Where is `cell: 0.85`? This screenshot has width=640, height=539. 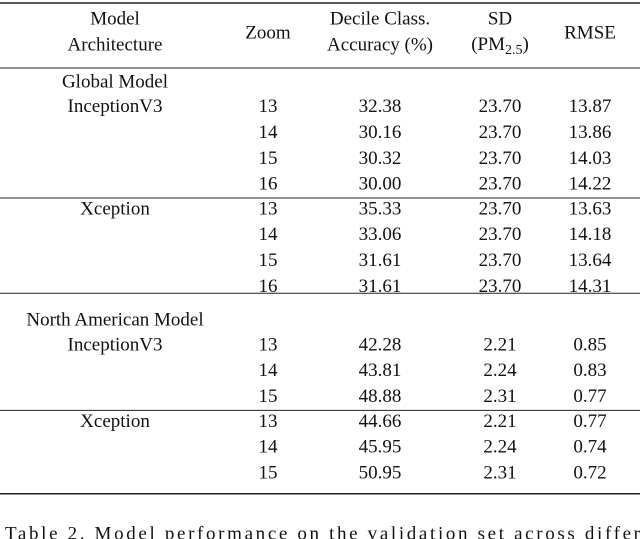 cell: 0.85 is located at coordinates (589, 344).